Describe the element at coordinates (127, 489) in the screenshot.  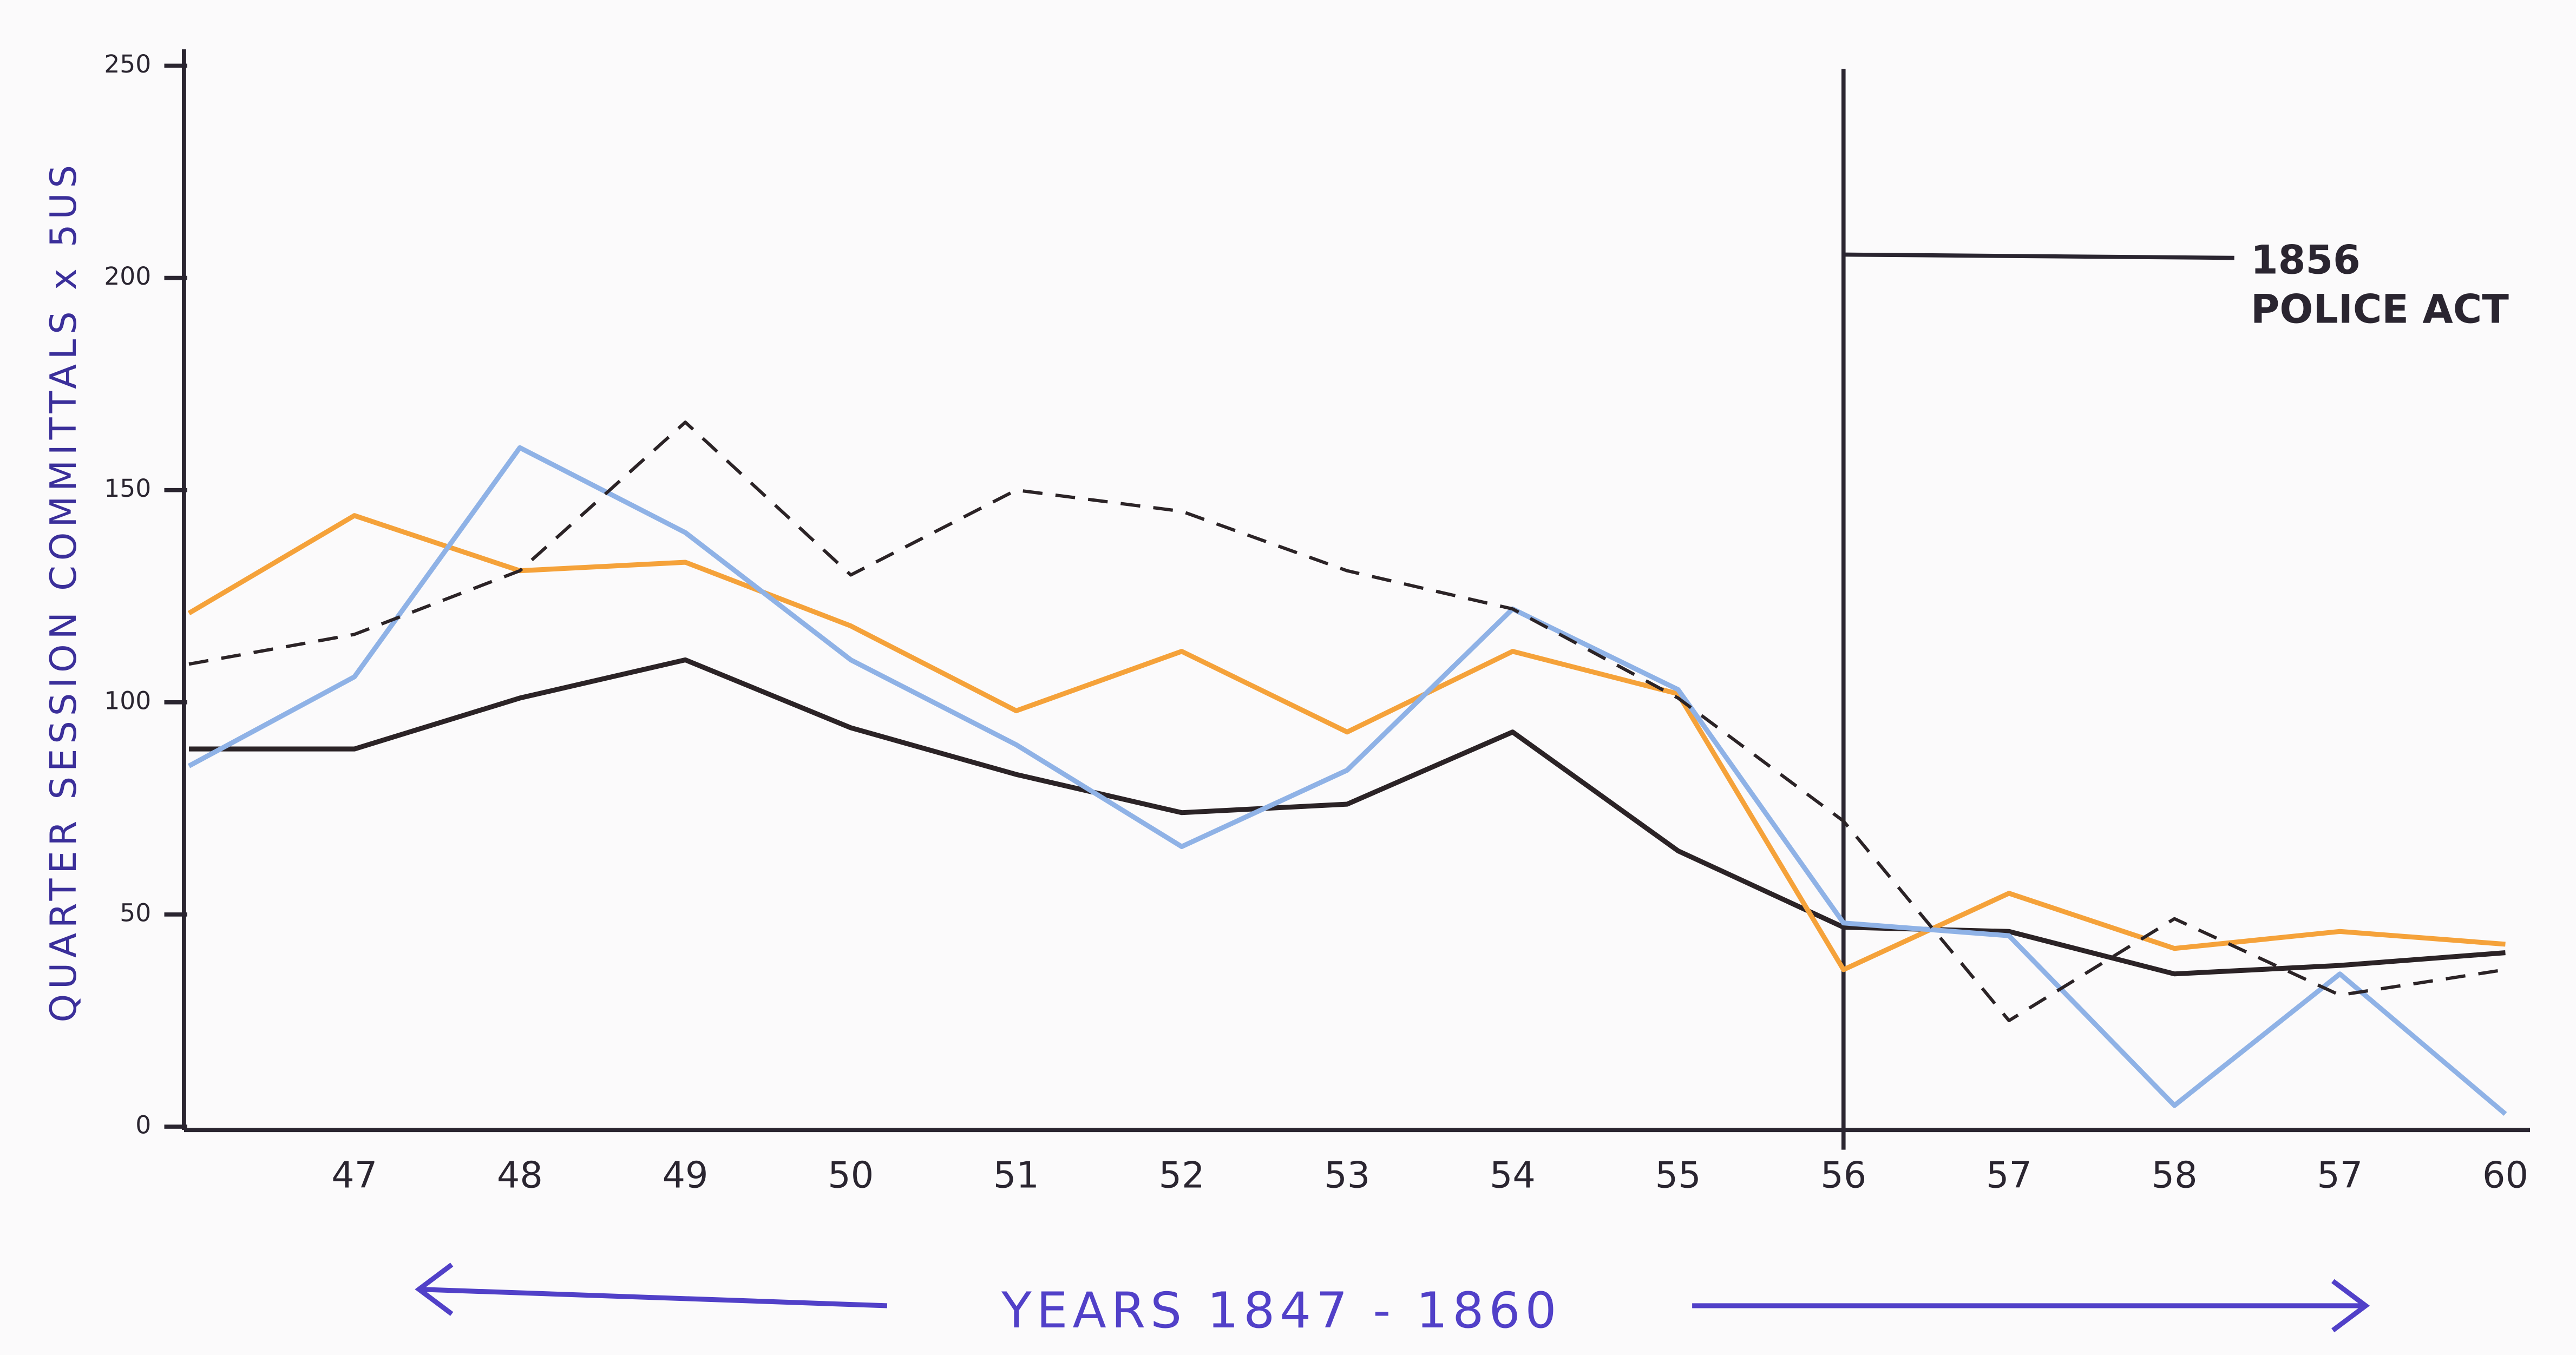
I see `y-tick-label: 150` at that location.